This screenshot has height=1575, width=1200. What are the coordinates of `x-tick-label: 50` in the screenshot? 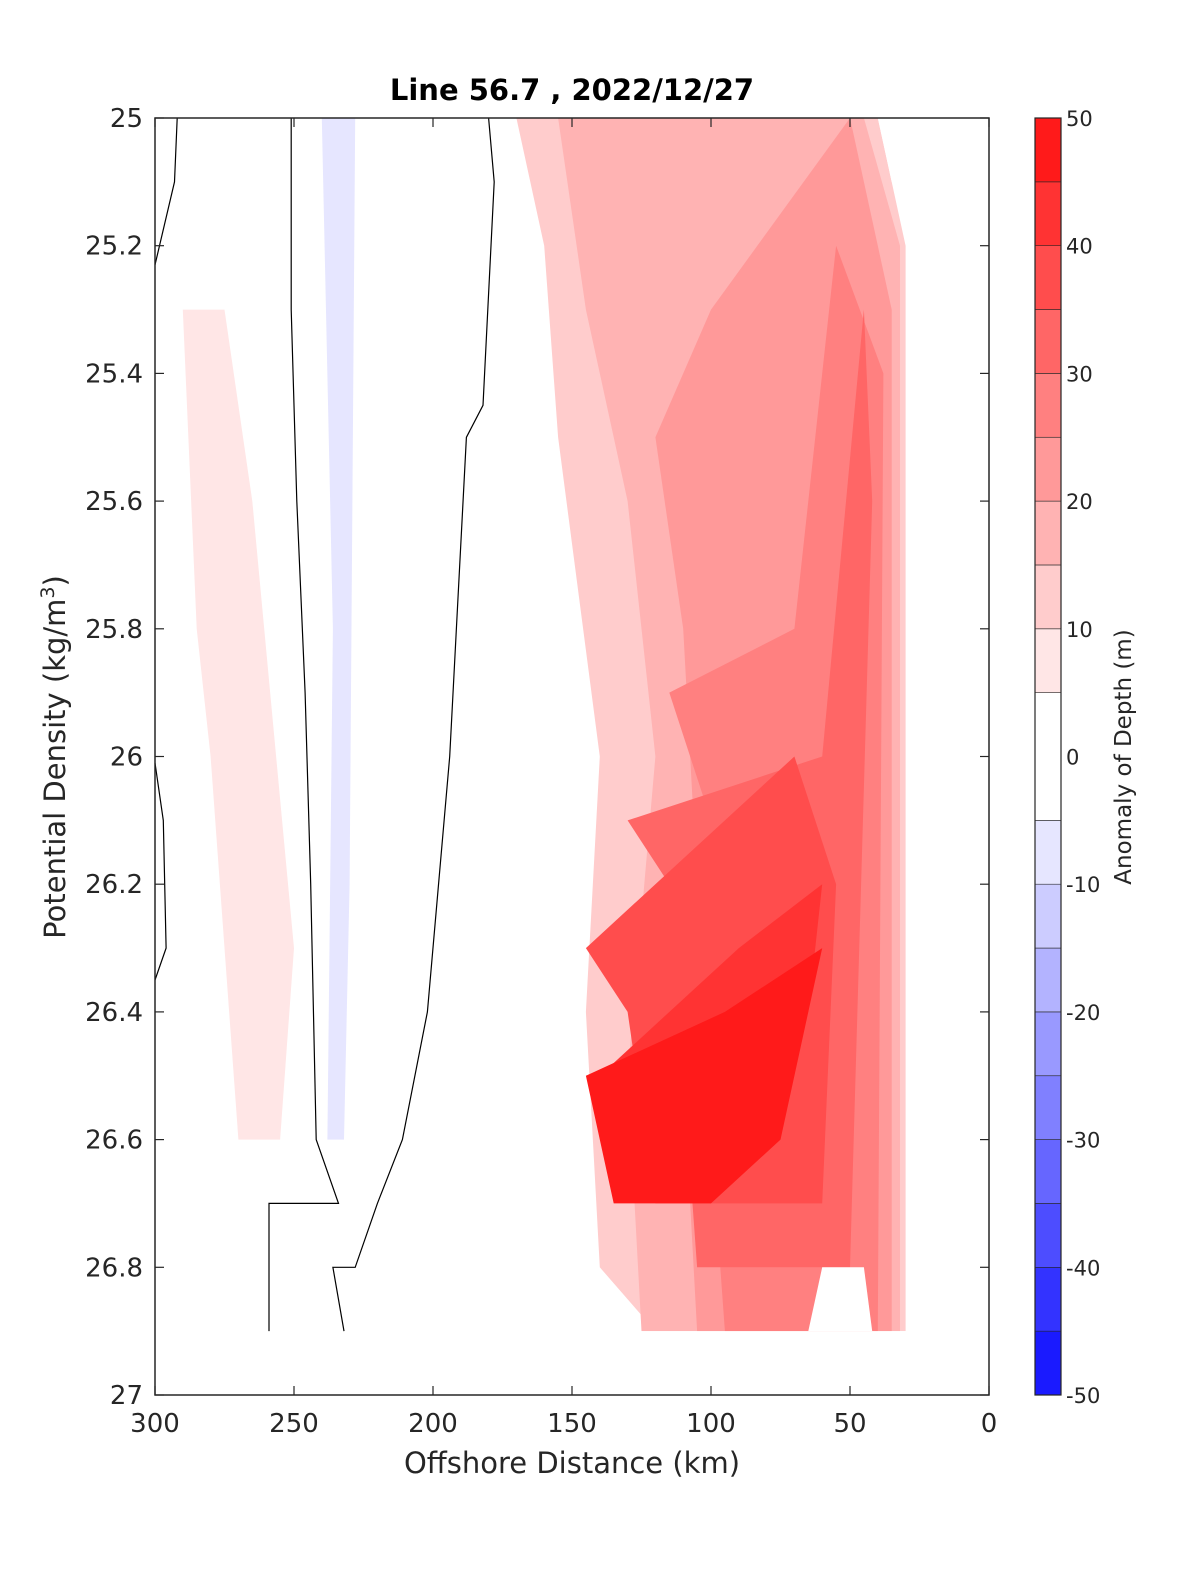 It's located at (849, 1424).